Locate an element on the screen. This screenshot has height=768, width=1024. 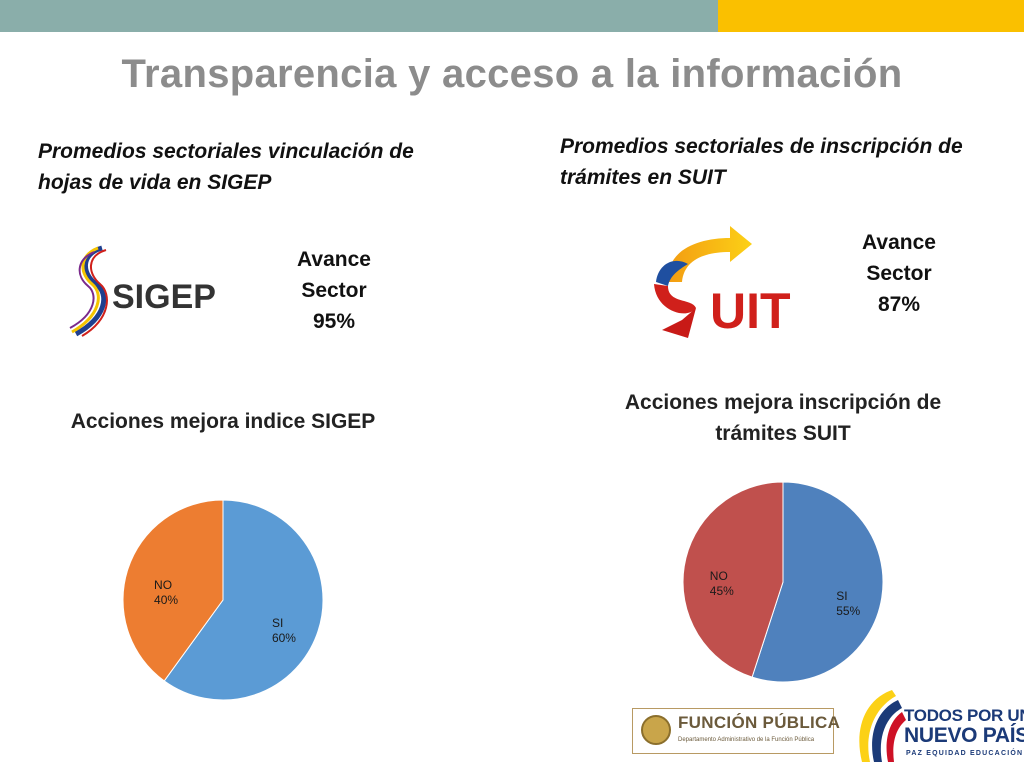
sigep-avance: Avance Sector 95% is located at coordinates (334, 290).